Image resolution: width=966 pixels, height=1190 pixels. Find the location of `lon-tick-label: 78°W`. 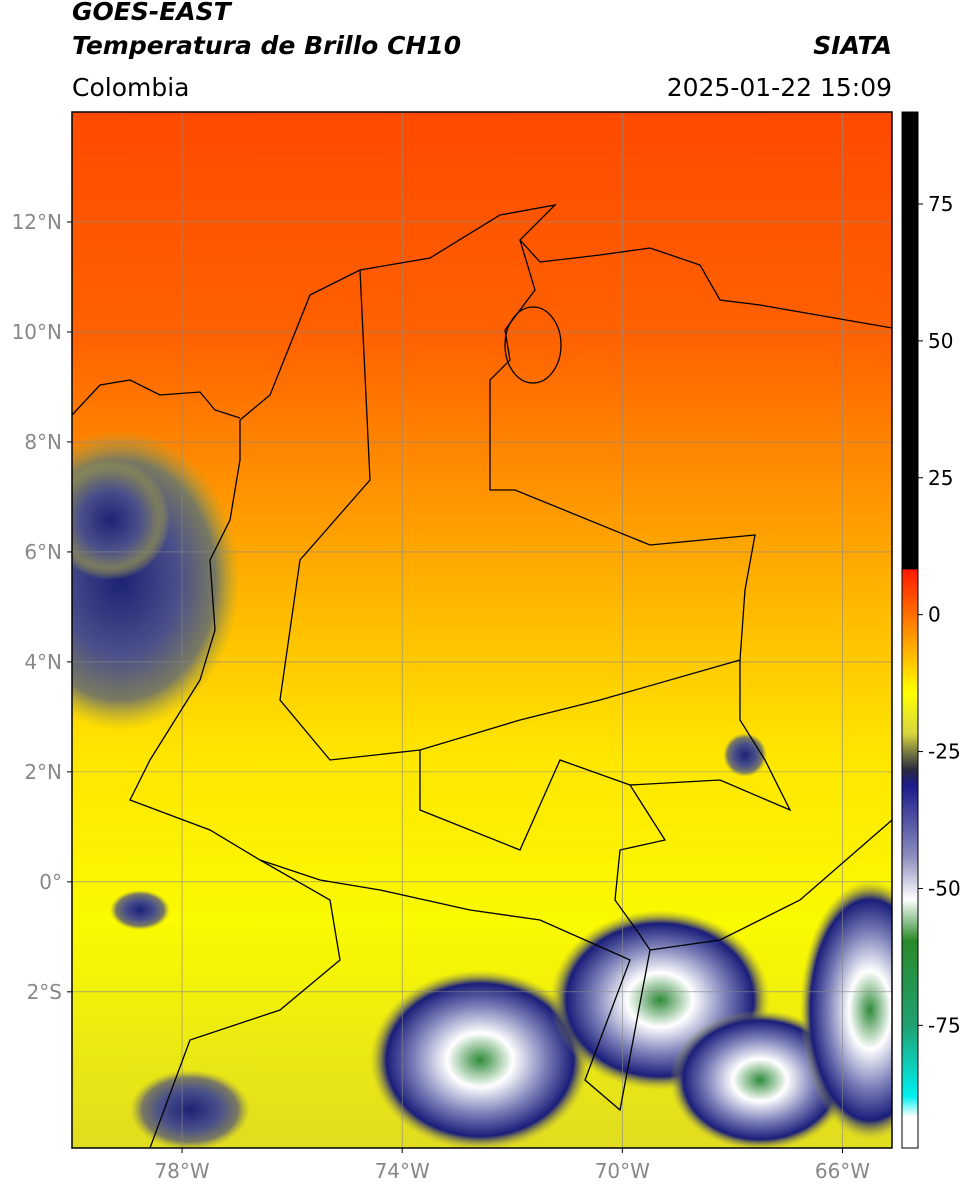

lon-tick-label: 78°W is located at coordinates (181, 1171).